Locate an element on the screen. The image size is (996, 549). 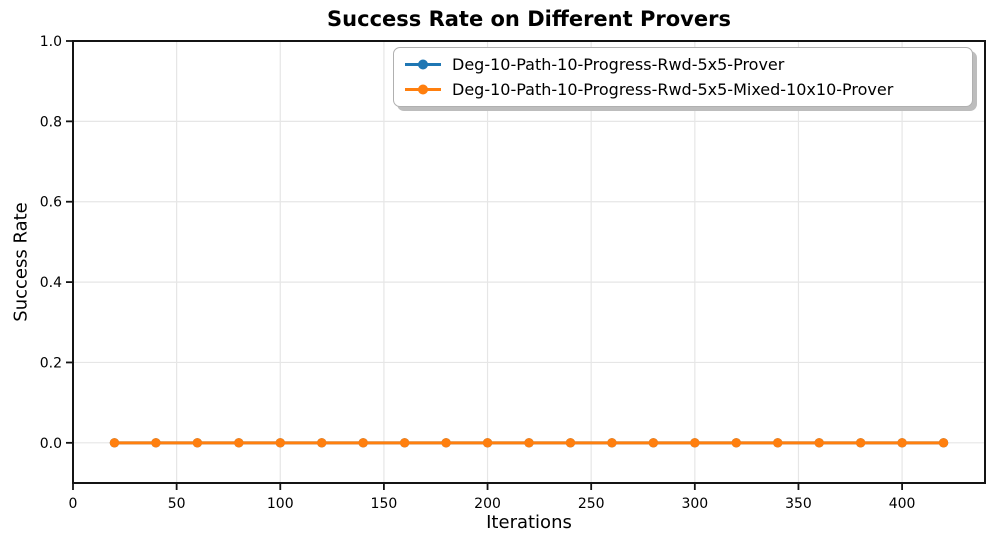
x-tick-label: 100 is located at coordinates (280, 504).